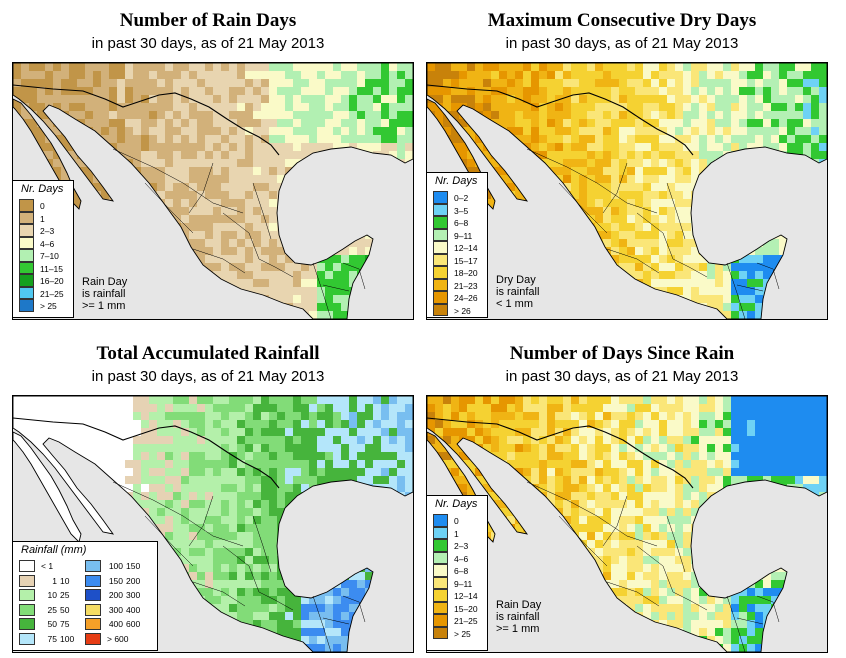 This screenshot has height=658, width=846. What do you see at coordinates (133, 580) in the screenshot?
I see `legend-label-high: 200` at bounding box center [133, 580].